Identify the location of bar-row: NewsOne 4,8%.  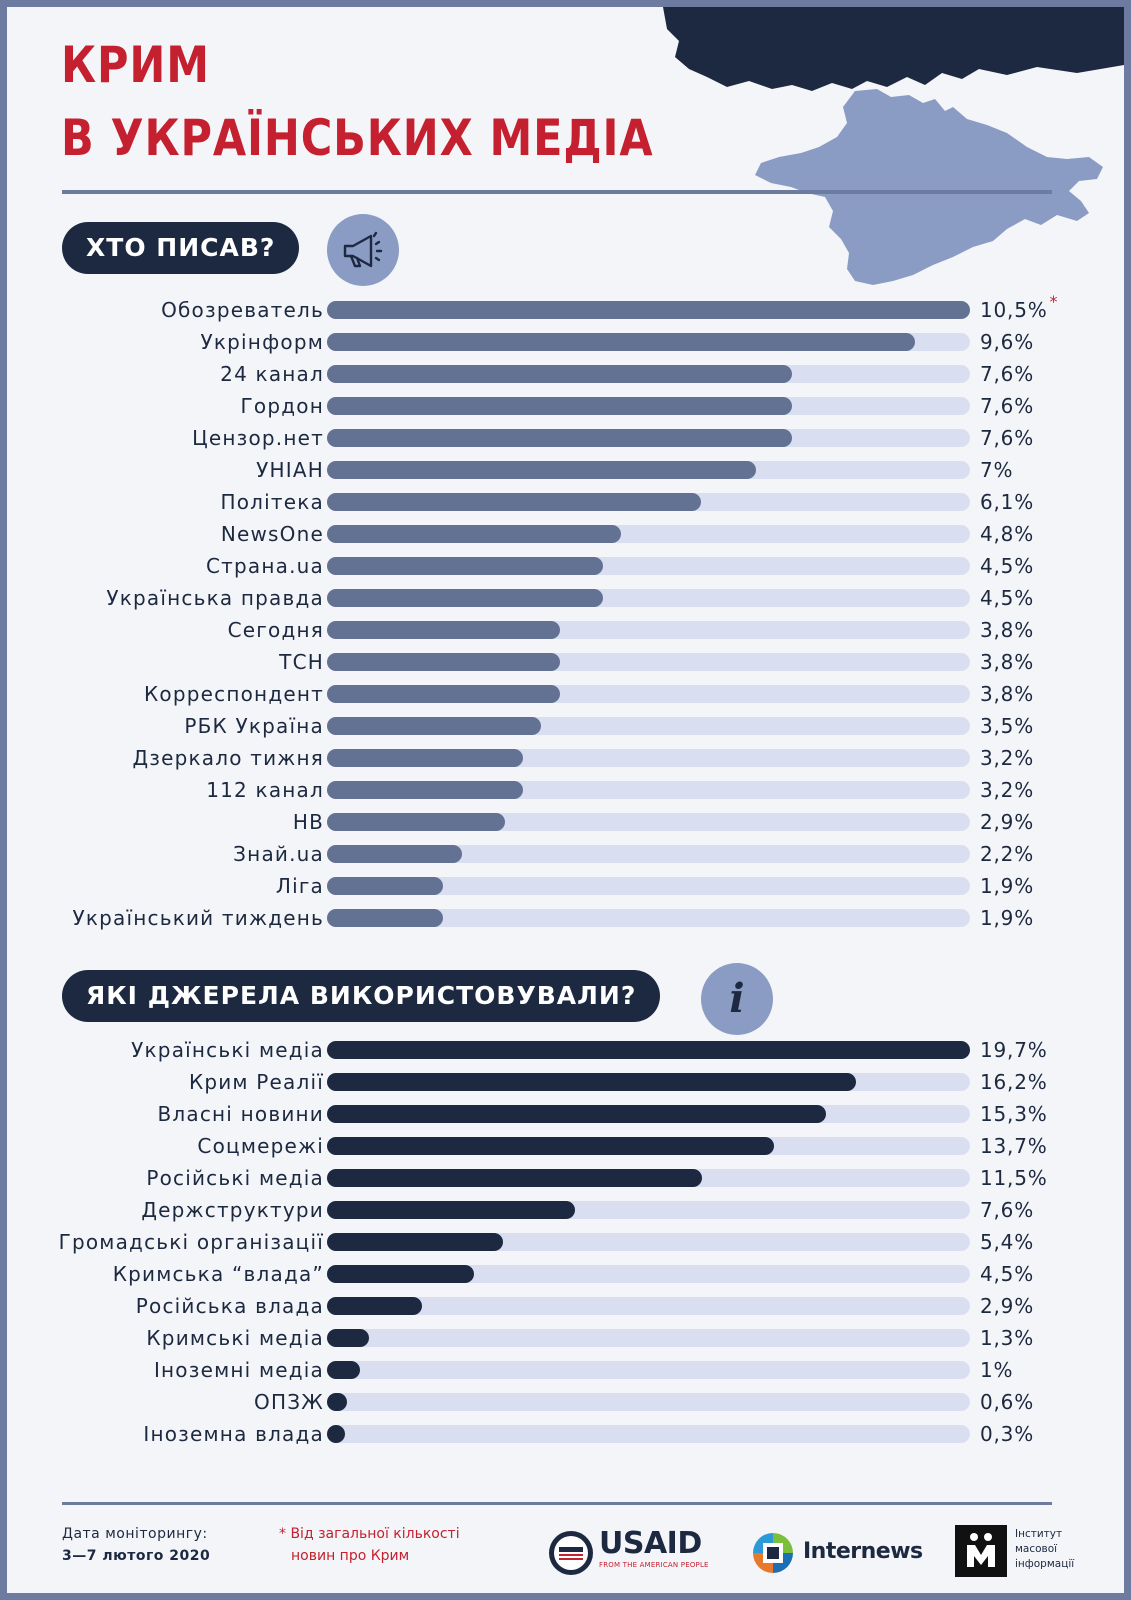
(565, 534).